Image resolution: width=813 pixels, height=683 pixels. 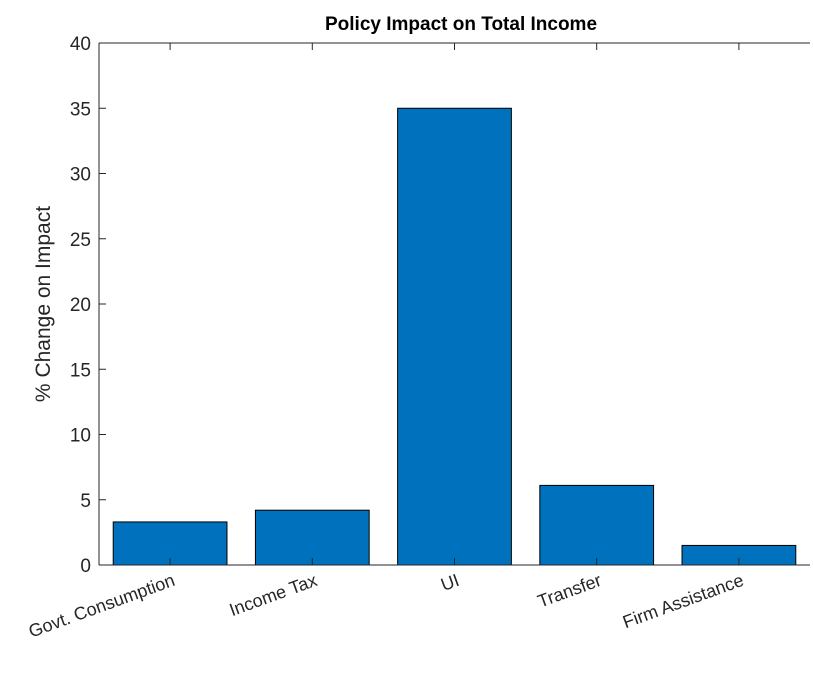 I want to click on x-tick-label-3: Transfer, so click(x=569, y=590).